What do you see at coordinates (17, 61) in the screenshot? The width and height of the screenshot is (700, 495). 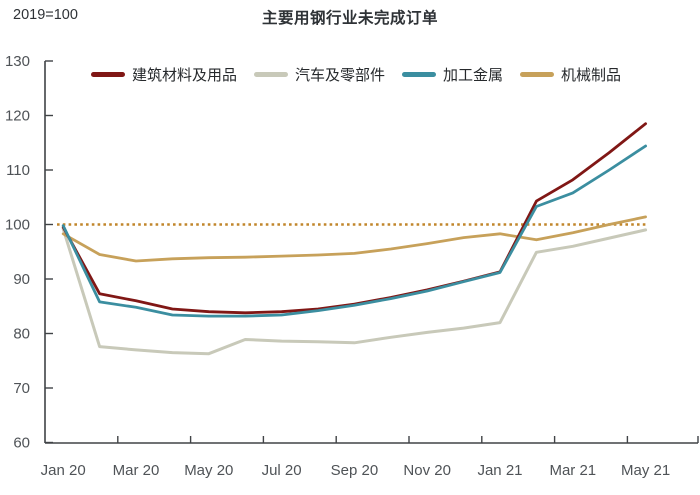 I see `y-axis-tick-label: 130` at bounding box center [17, 61].